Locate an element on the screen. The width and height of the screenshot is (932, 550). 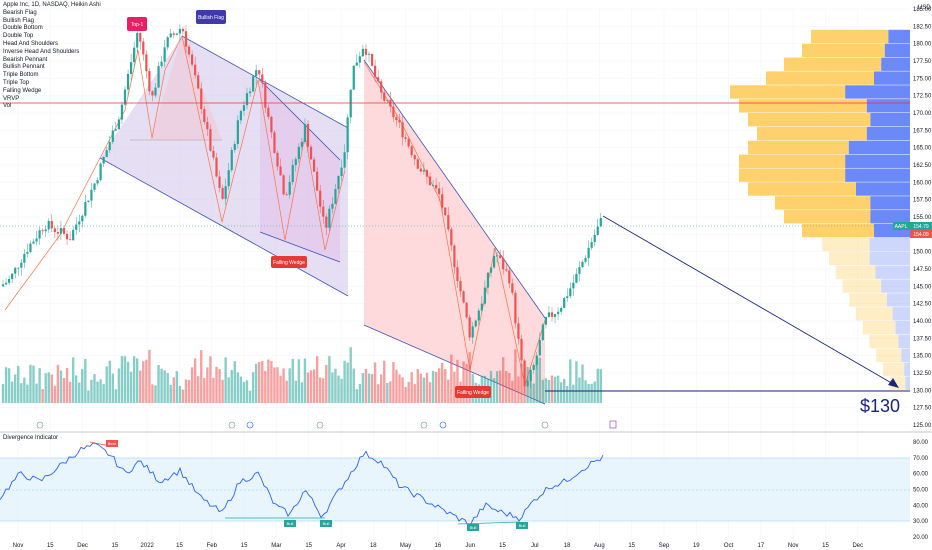
time-tick-label: 17 is located at coordinates (761, 546).